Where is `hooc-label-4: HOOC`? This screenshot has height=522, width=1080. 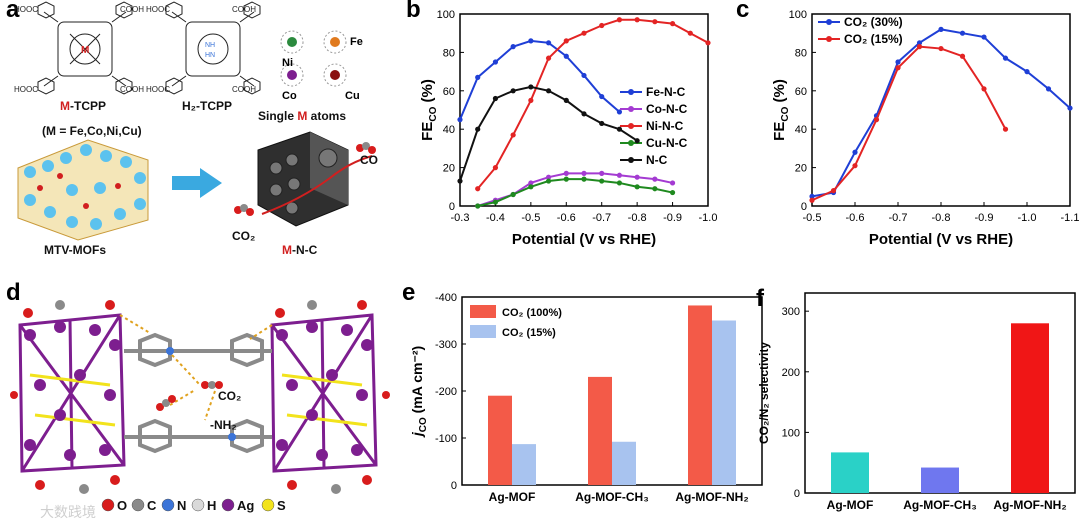 hooc-label-4: HOOC is located at coordinates (158, 89).